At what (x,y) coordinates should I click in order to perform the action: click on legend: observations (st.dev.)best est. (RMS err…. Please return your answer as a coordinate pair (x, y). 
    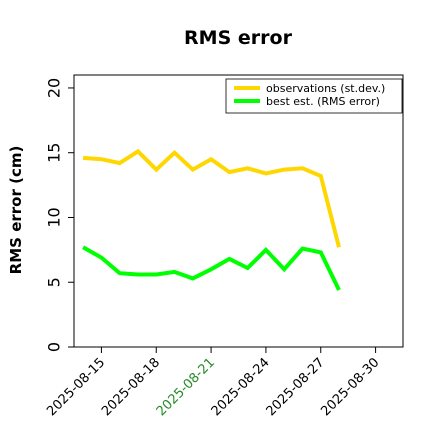
    Looking at the image, I should click on (314, 96).